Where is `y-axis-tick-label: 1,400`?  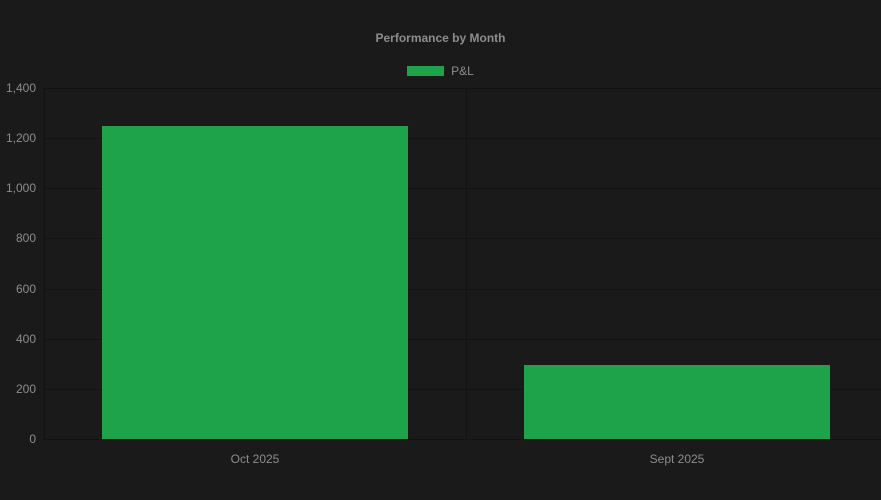
y-axis-tick-label: 1,400 is located at coordinates (20, 88).